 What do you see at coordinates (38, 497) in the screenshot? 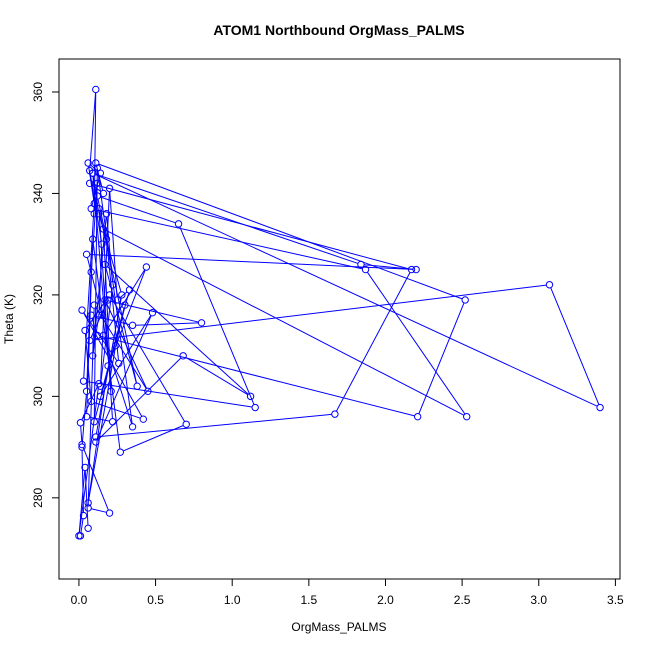
I see `y-tick-label: 280` at bounding box center [38, 497].